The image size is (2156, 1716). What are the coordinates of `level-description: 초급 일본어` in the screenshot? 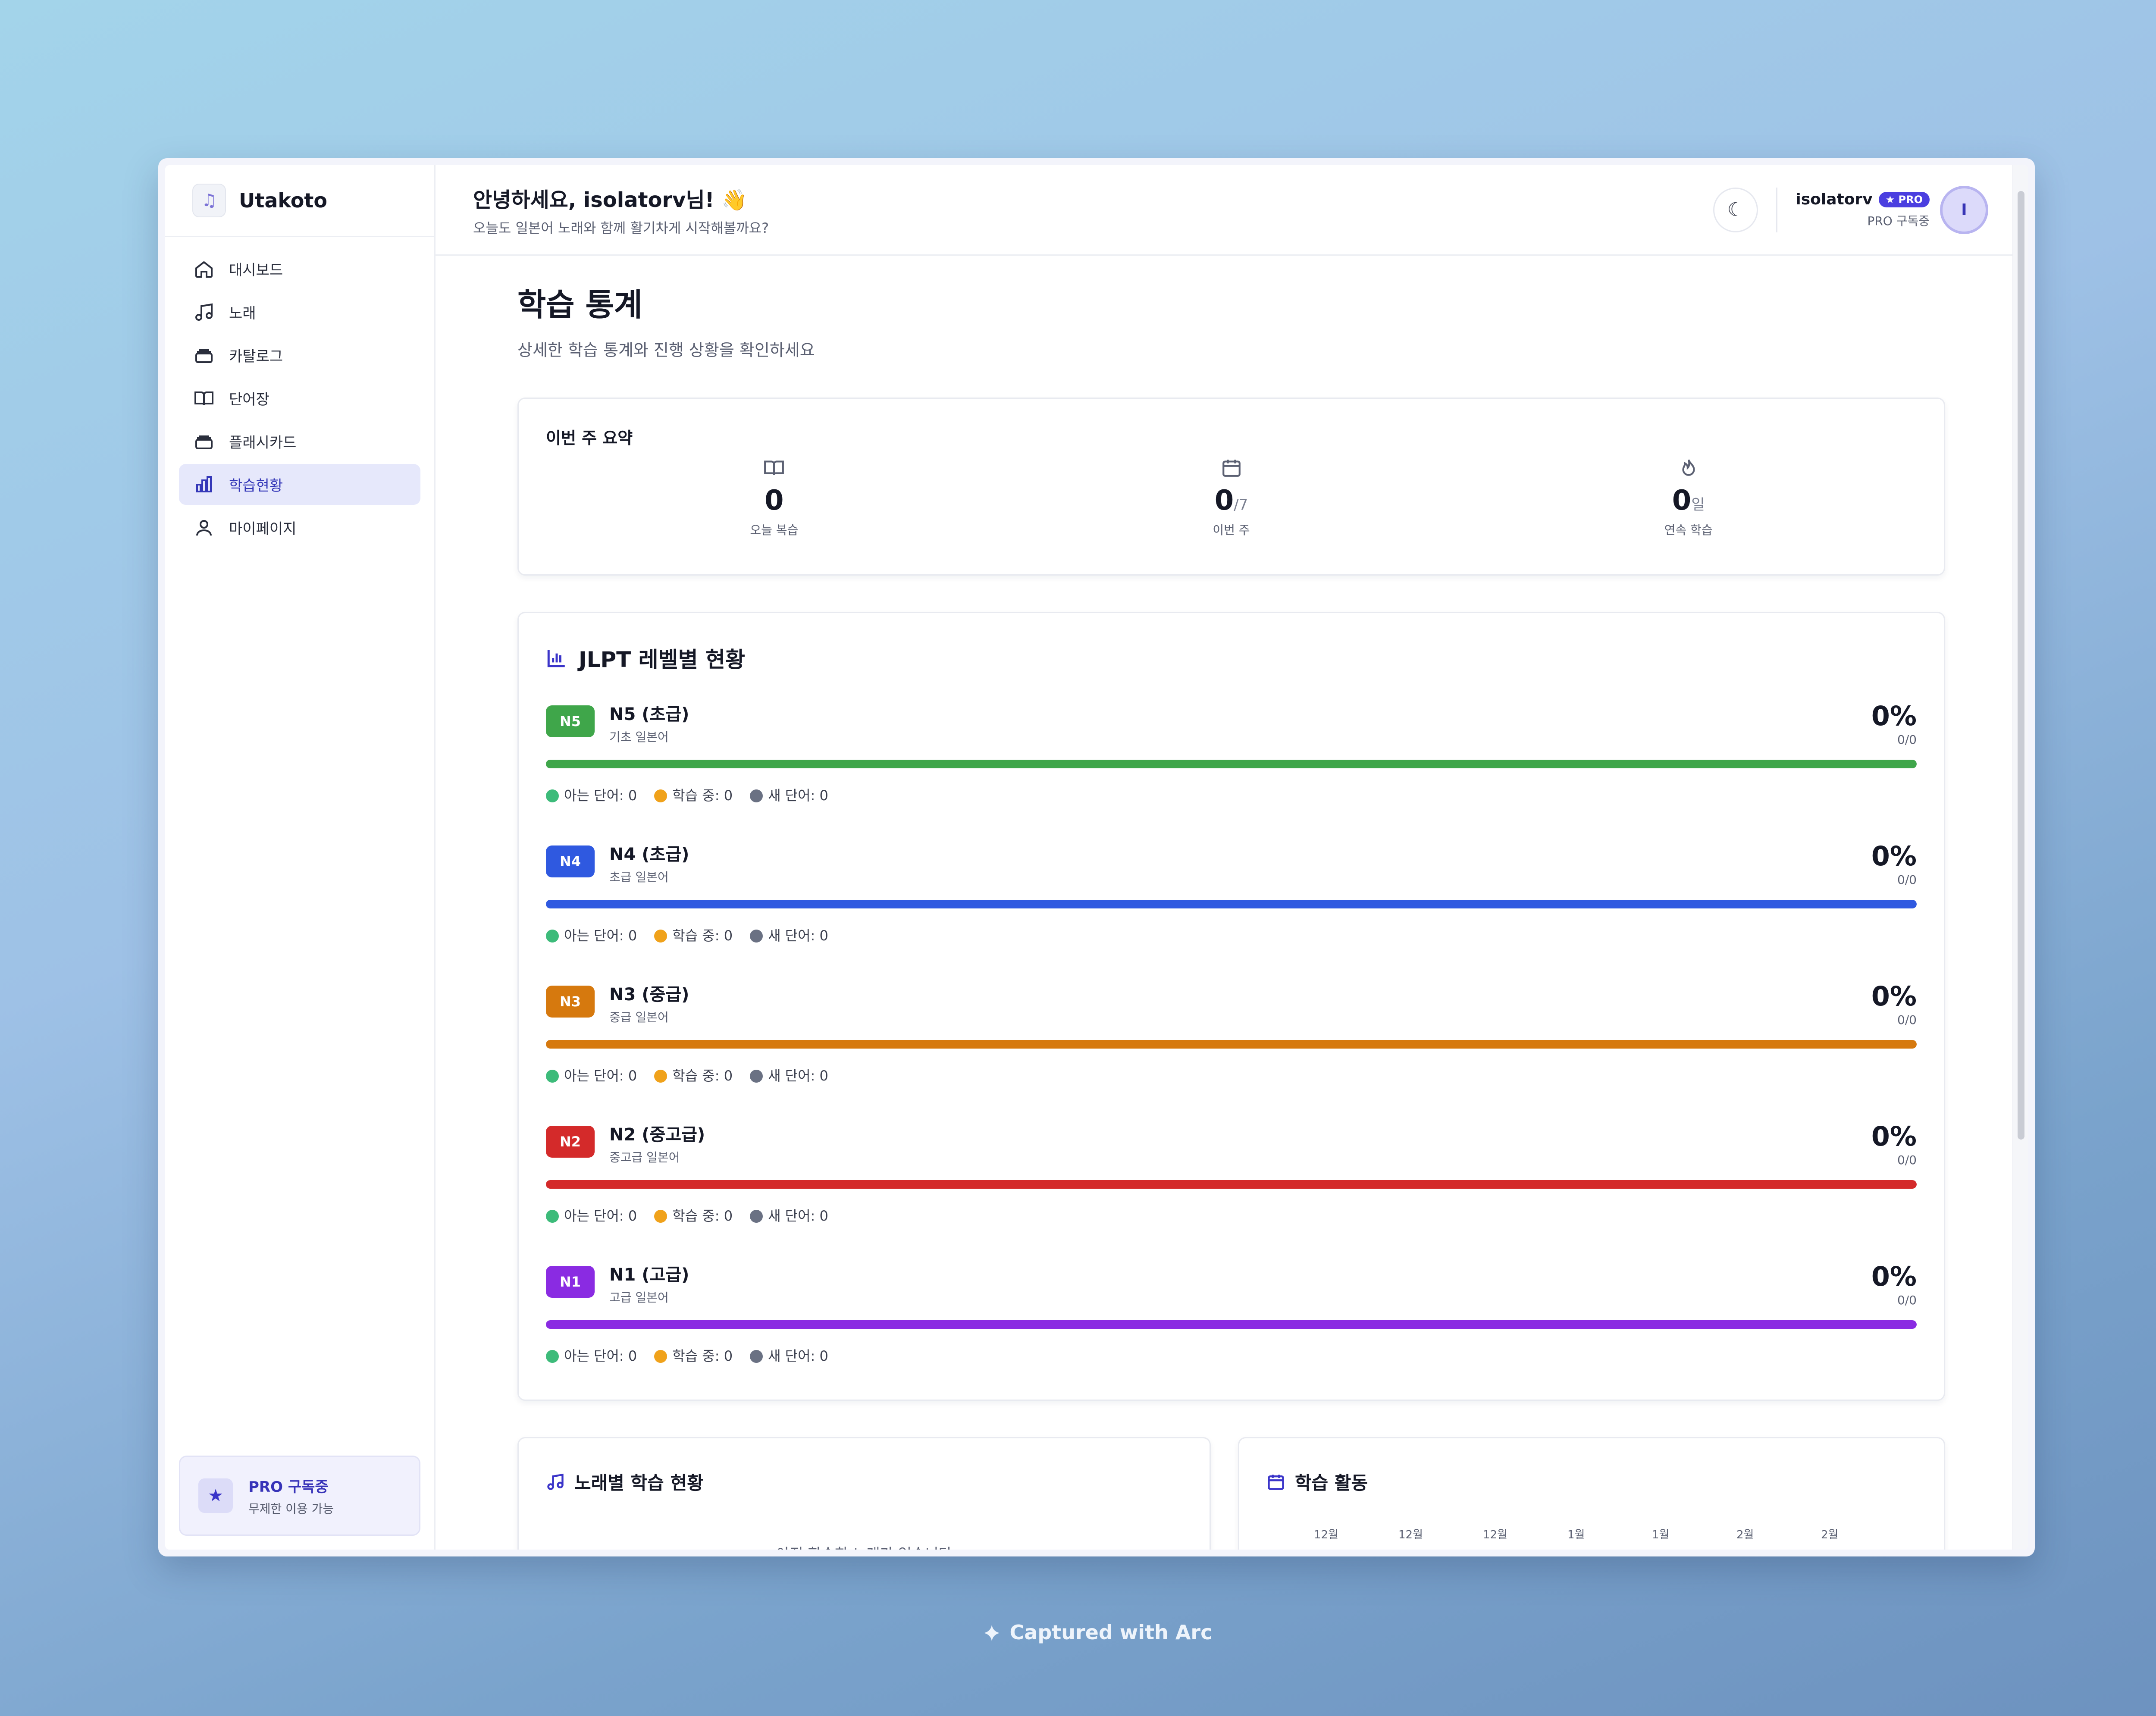 It's located at (639, 877).